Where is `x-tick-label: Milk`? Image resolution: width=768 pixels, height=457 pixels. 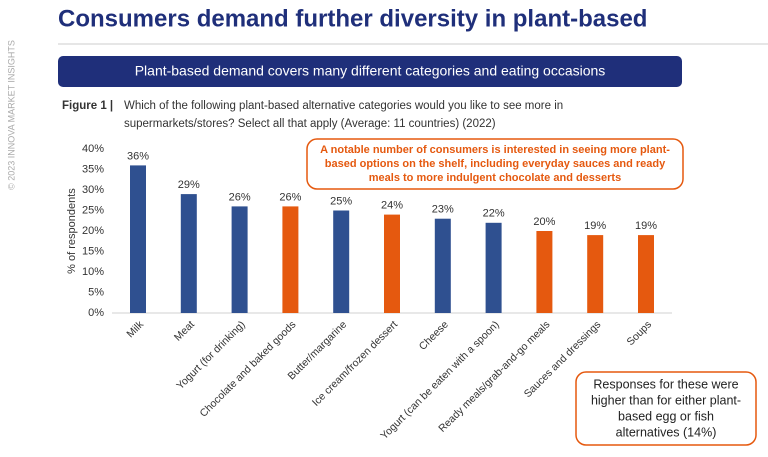 x-tick-label: Milk is located at coordinates (135, 329).